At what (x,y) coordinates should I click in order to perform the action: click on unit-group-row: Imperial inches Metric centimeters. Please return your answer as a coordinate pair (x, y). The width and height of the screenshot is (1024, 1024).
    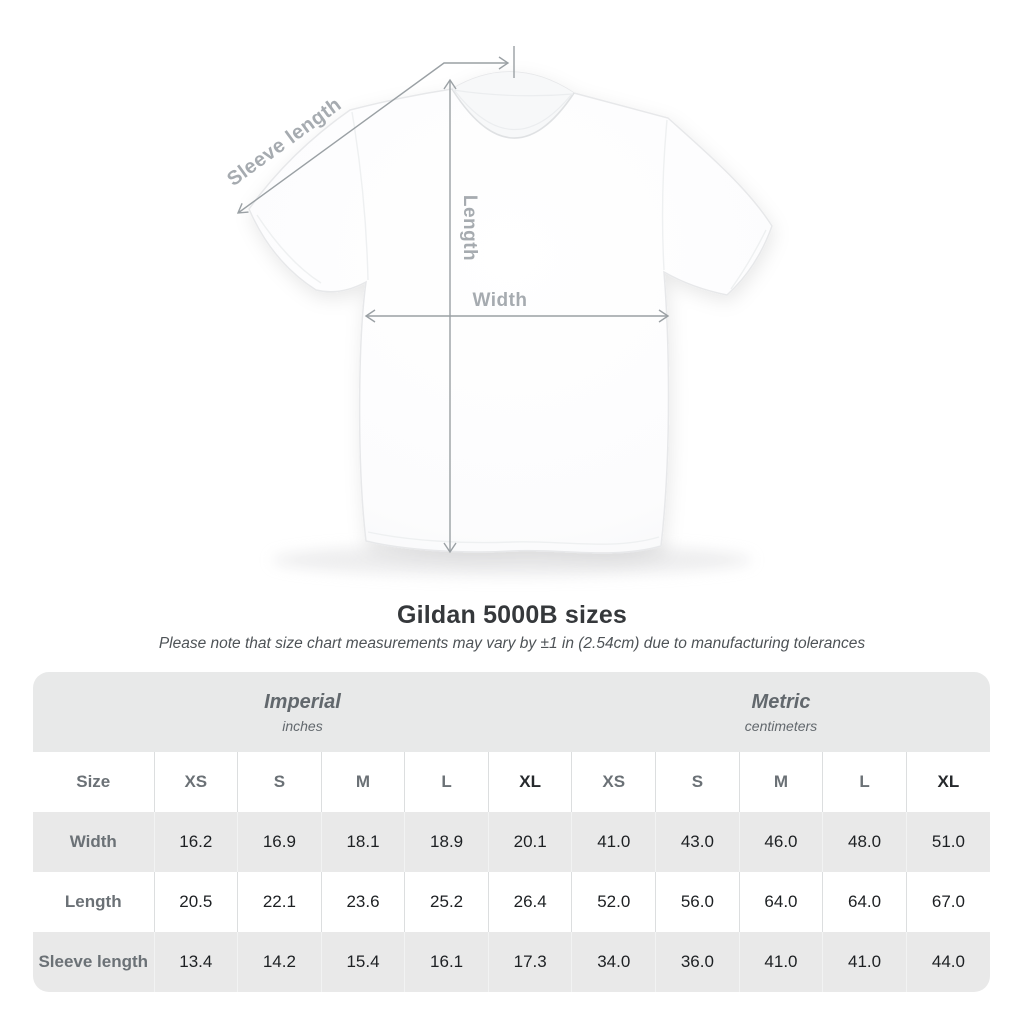
    Looking at the image, I should click on (511, 712).